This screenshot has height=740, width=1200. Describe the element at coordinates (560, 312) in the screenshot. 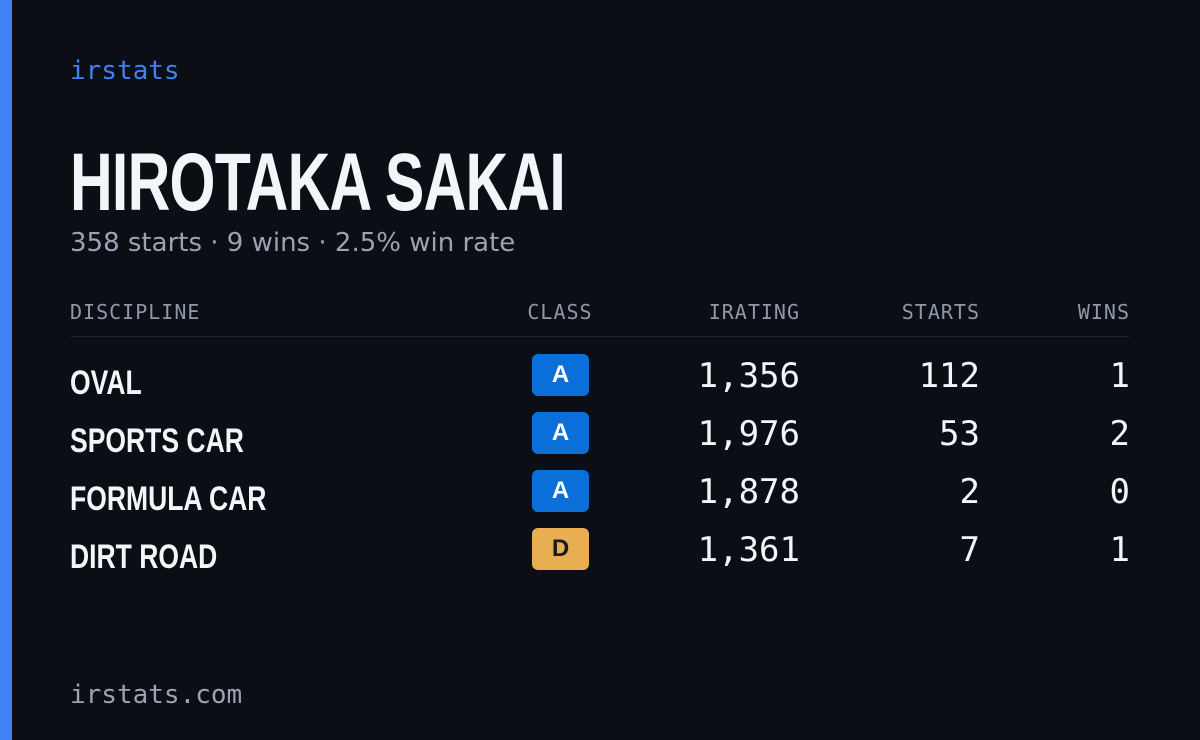

I see `column-header: CLASS` at that location.